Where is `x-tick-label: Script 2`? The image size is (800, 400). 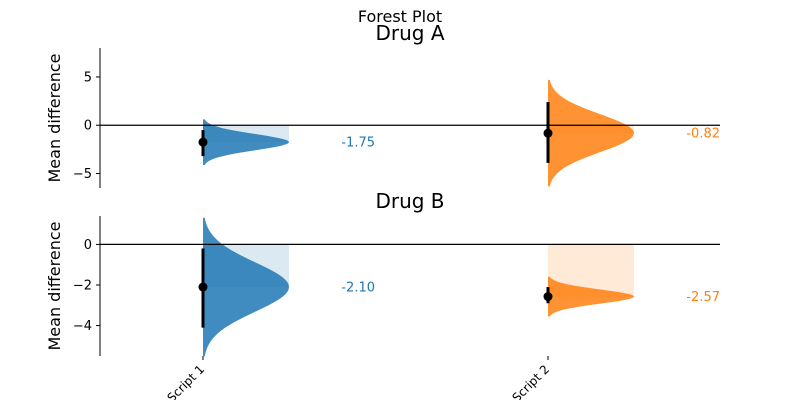 x-tick-label: Script 2 is located at coordinates (531, 381).